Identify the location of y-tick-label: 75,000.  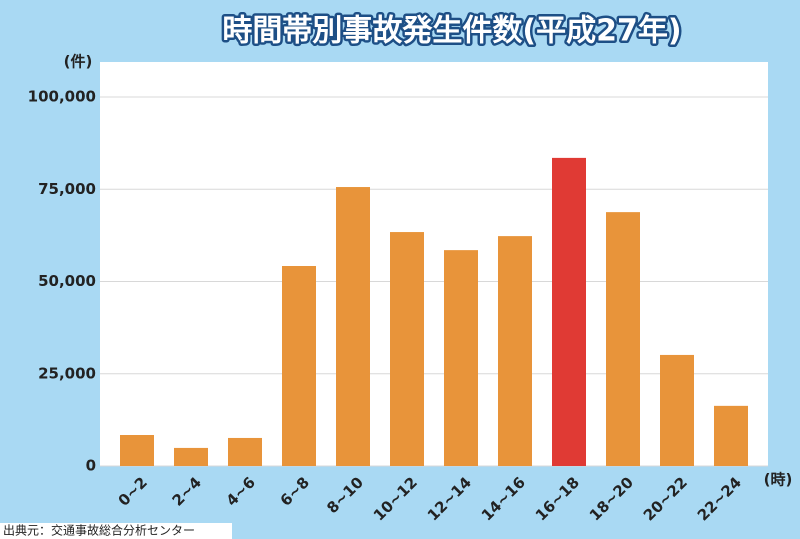
(67, 189).